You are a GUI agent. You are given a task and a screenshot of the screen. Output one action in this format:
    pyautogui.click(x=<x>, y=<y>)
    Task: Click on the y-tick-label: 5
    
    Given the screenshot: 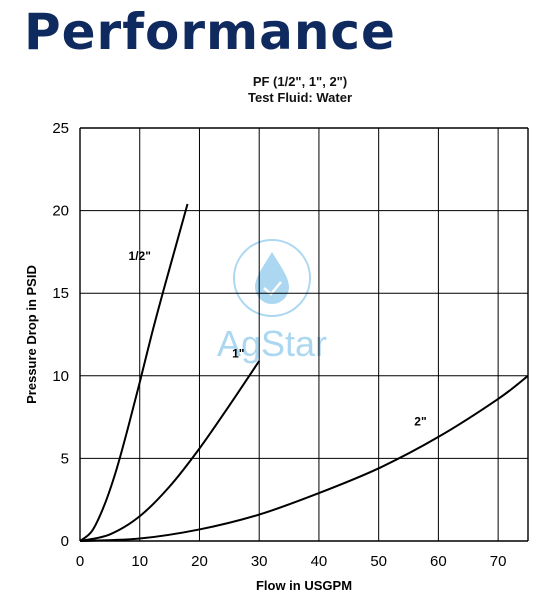 What is the action you would take?
    pyautogui.click(x=65, y=458)
    